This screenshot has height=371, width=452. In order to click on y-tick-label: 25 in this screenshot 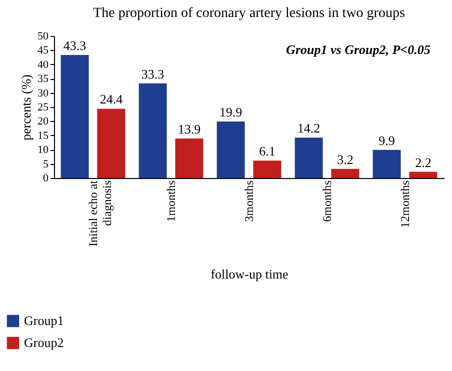, I will do `click(43, 108)`.